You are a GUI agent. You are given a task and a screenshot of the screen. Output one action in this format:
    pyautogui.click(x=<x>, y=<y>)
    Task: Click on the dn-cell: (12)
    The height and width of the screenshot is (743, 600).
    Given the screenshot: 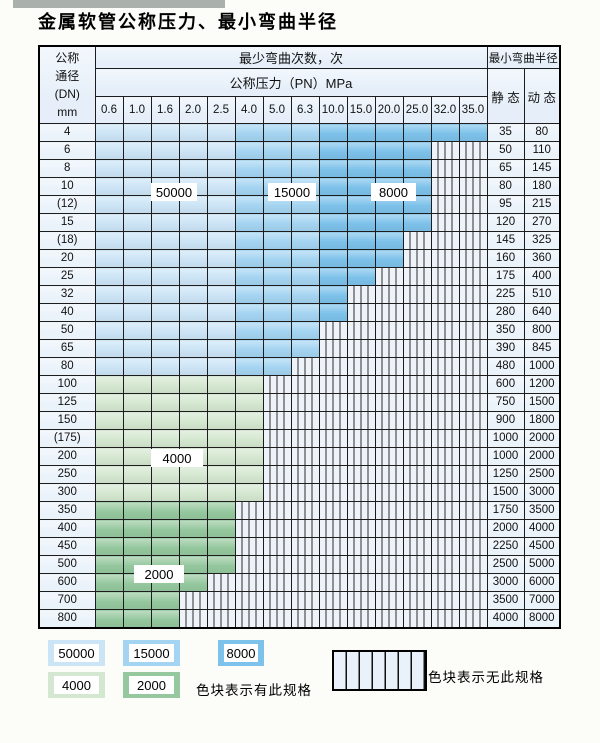 What is the action you would take?
    pyautogui.click(x=67, y=204)
    